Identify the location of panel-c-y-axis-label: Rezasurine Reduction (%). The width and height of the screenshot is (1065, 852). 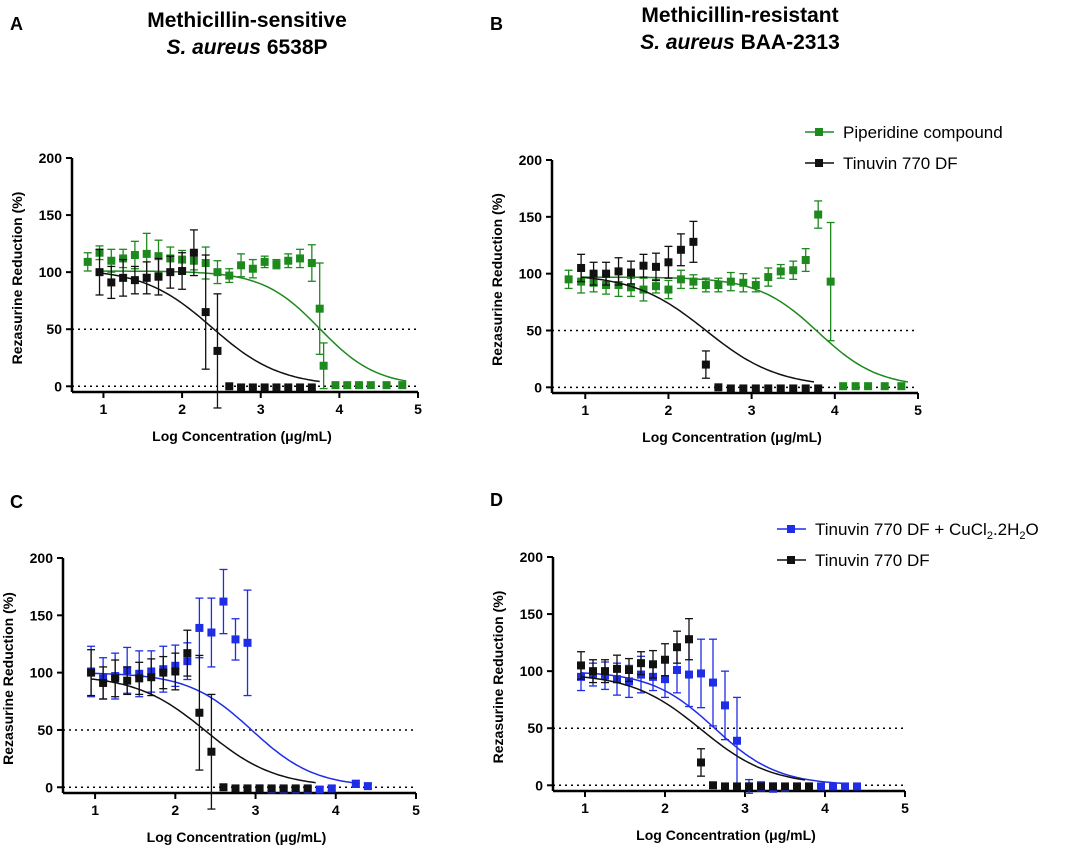
(8, 678).